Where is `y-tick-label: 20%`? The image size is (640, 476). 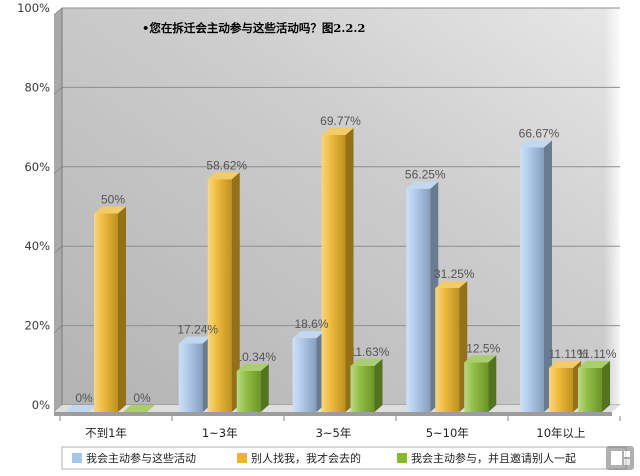
y-tick-label: 20% is located at coordinates (37, 326).